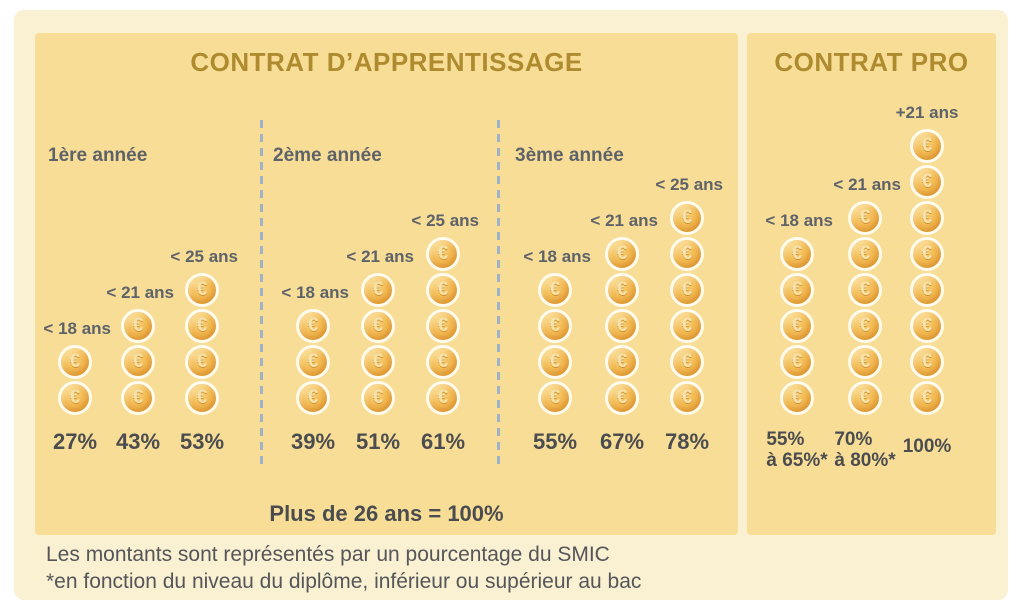 The image size is (1024, 616). What do you see at coordinates (687, 442) in the screenshot?
I see `percent-label: 78%` at bounding box center [687, 442].